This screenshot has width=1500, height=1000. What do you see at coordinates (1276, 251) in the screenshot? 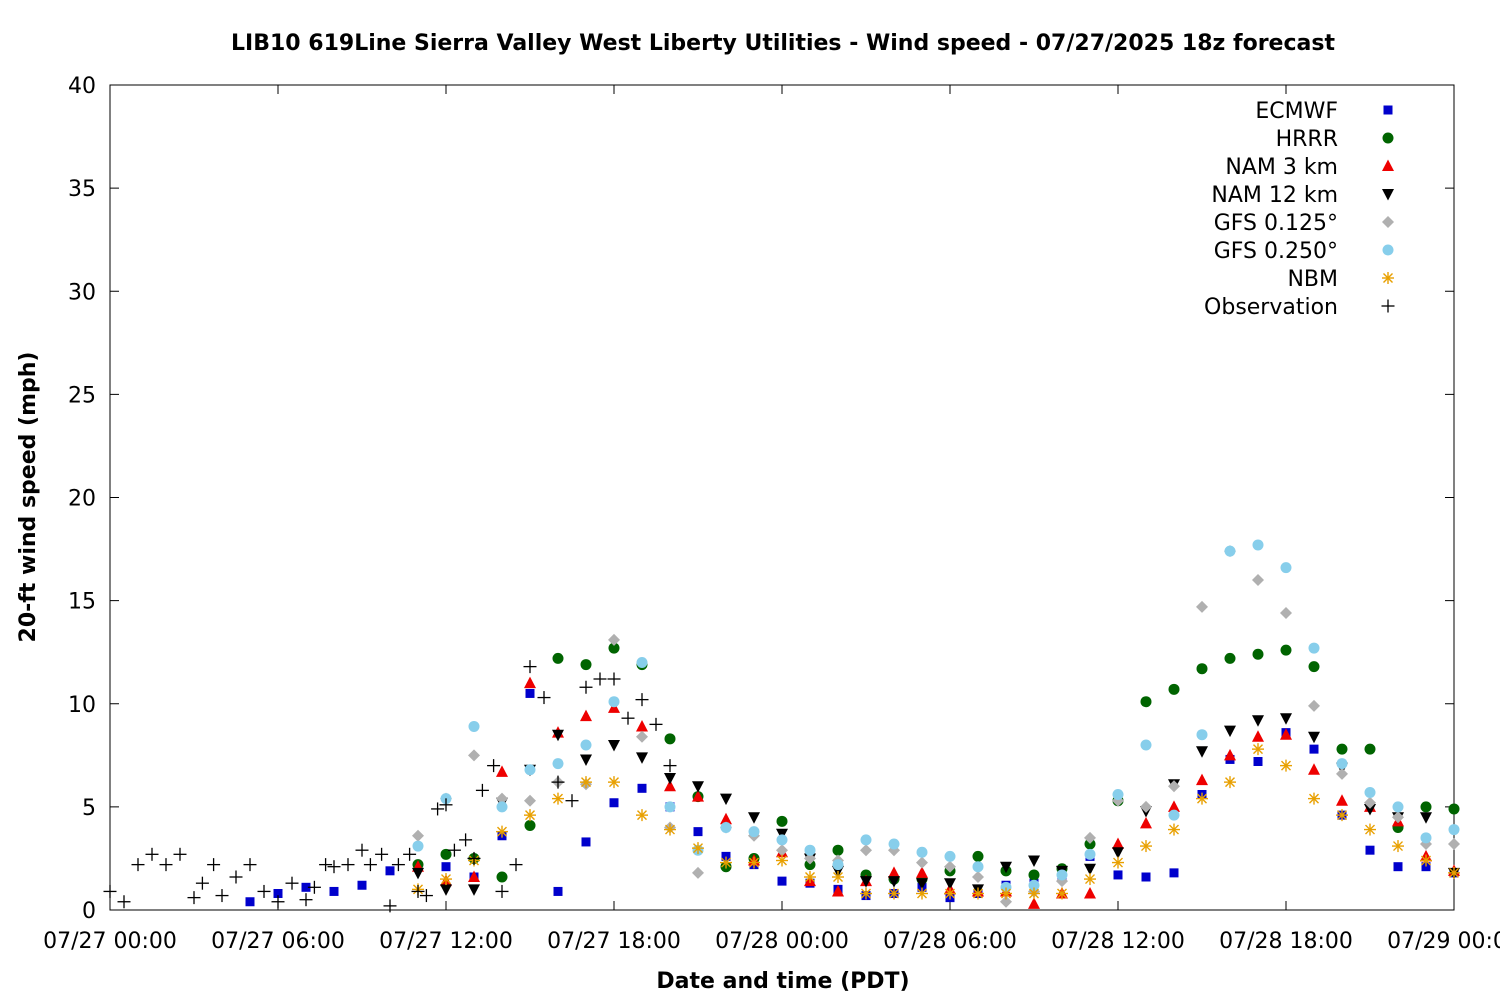
I see `legend-label-gfs-0-250: GFS 0.250°` at bounding box center [1276, 251].